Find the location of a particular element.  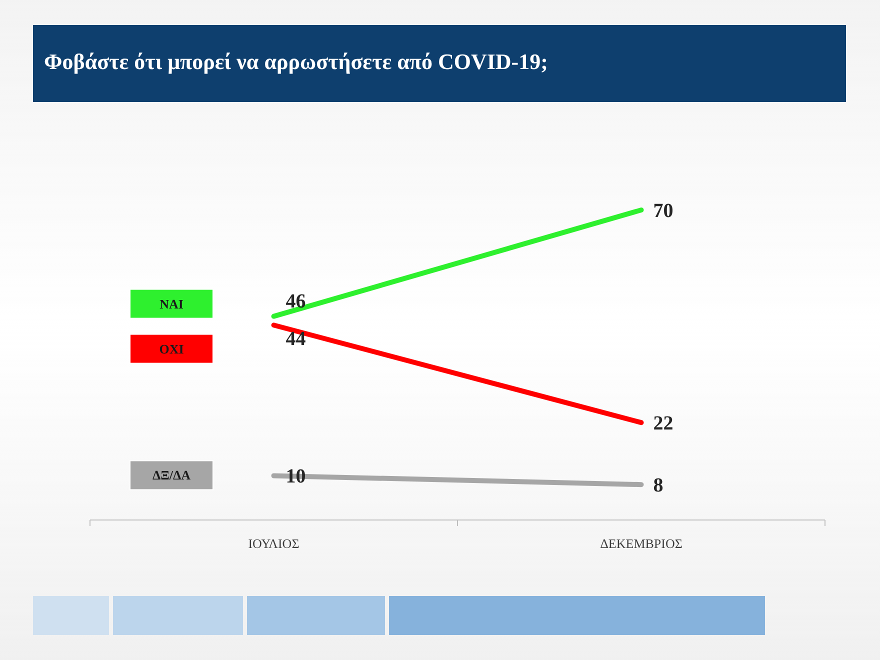

text: ΔΞ/ΔΑ is located at coordinates (172, 475).